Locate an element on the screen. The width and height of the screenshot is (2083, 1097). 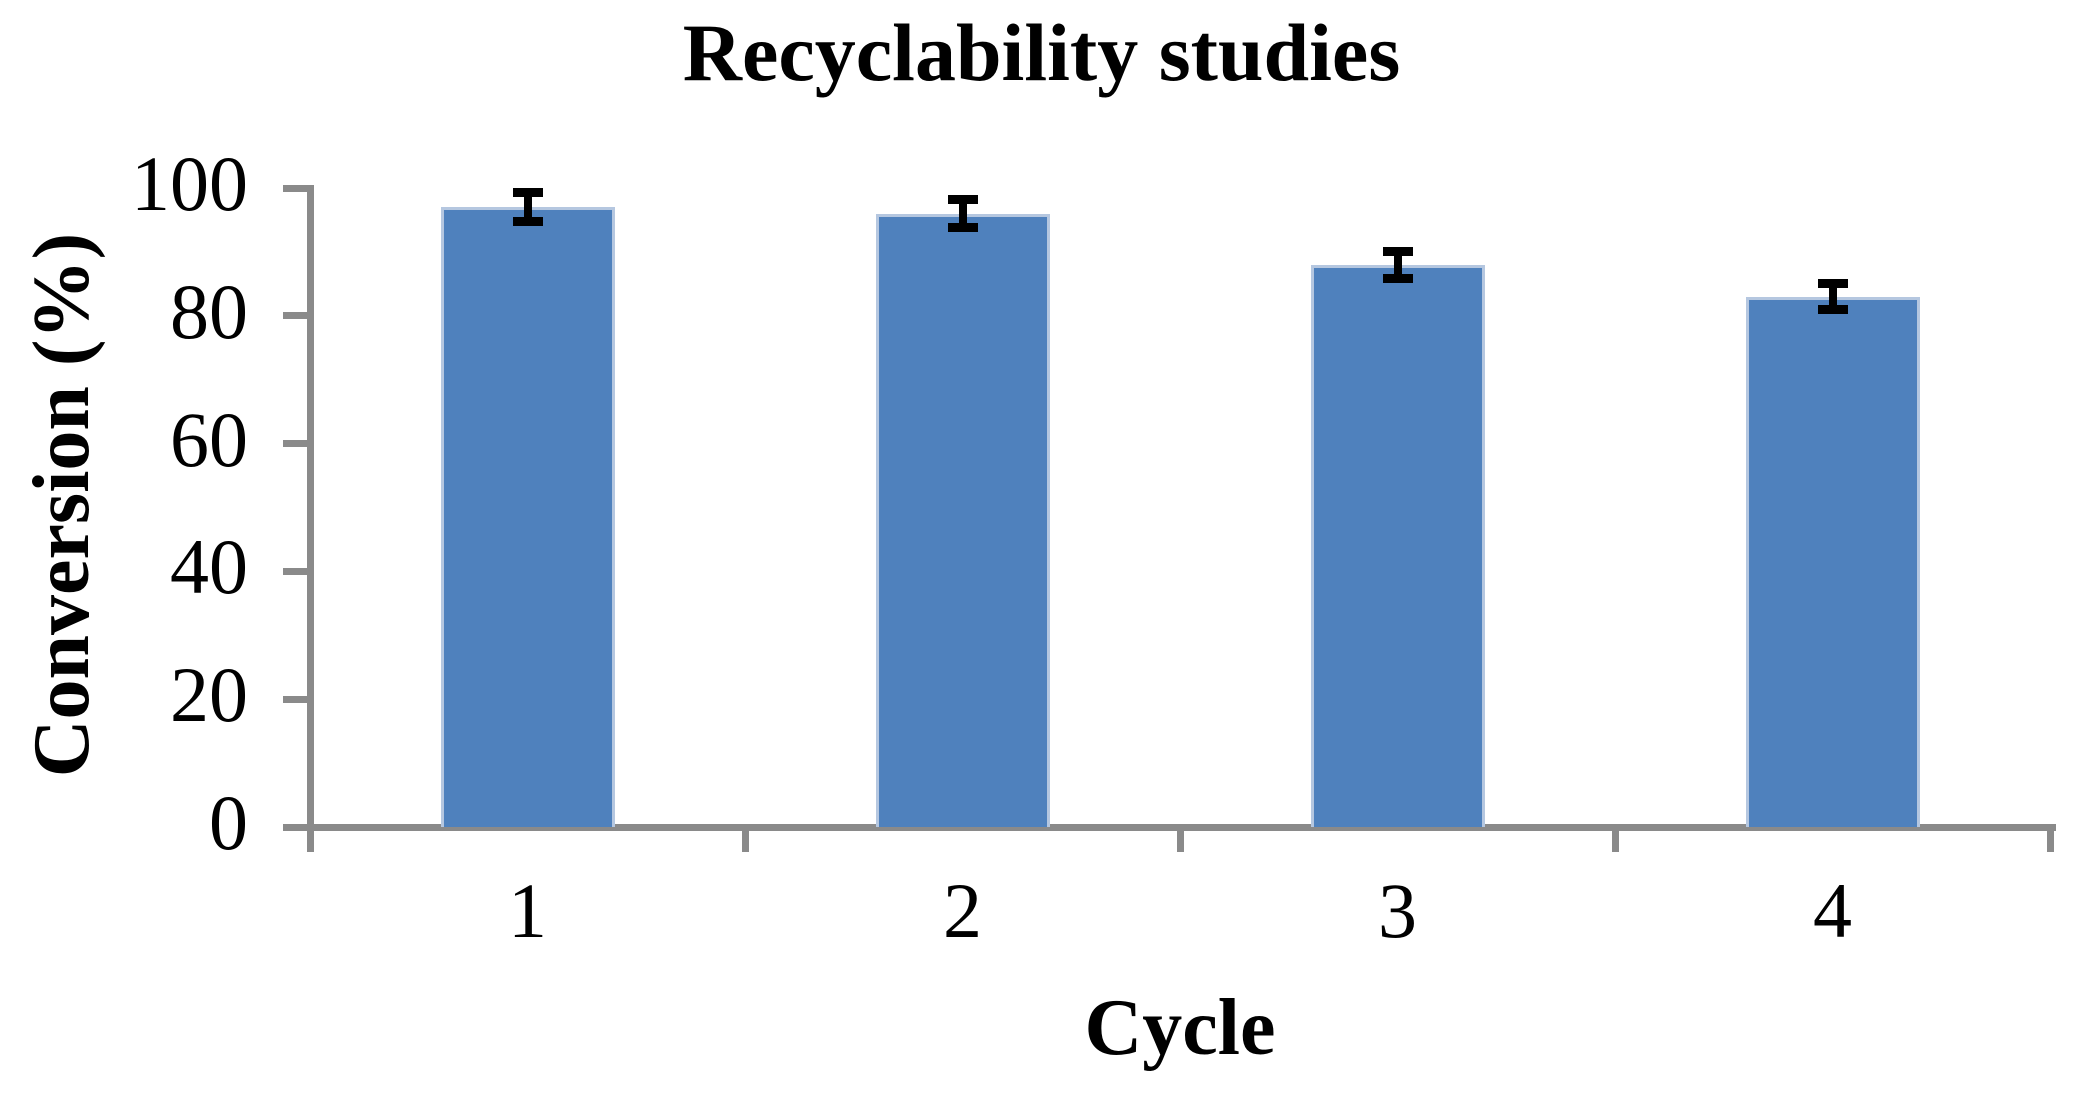
chart-title: Recyclability studies is located at coordinates (1041, 52).